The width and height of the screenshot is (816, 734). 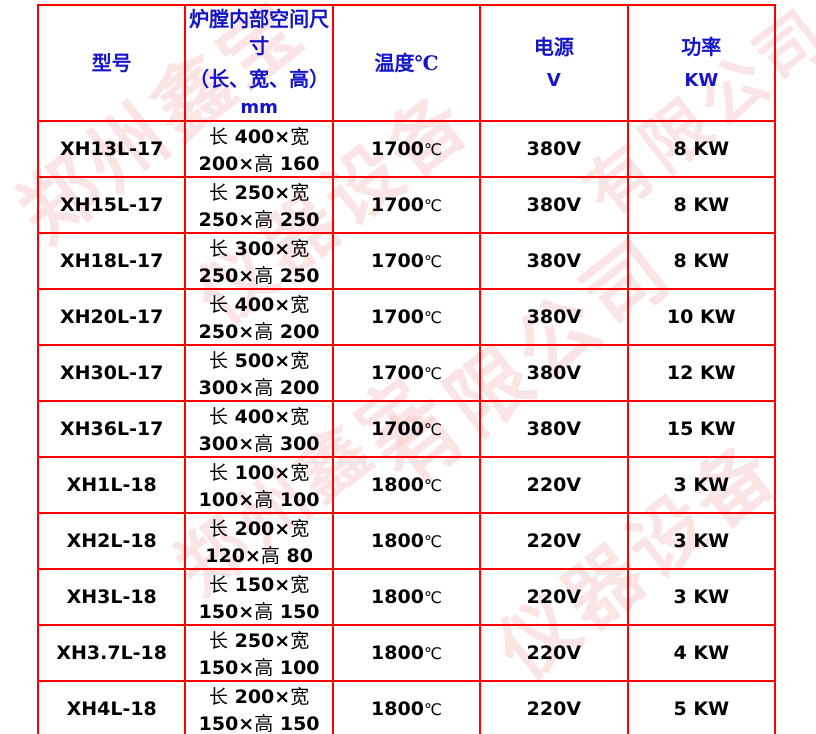 I want to click on column-header-voltage-unit: V, so click(x=553, y=80).